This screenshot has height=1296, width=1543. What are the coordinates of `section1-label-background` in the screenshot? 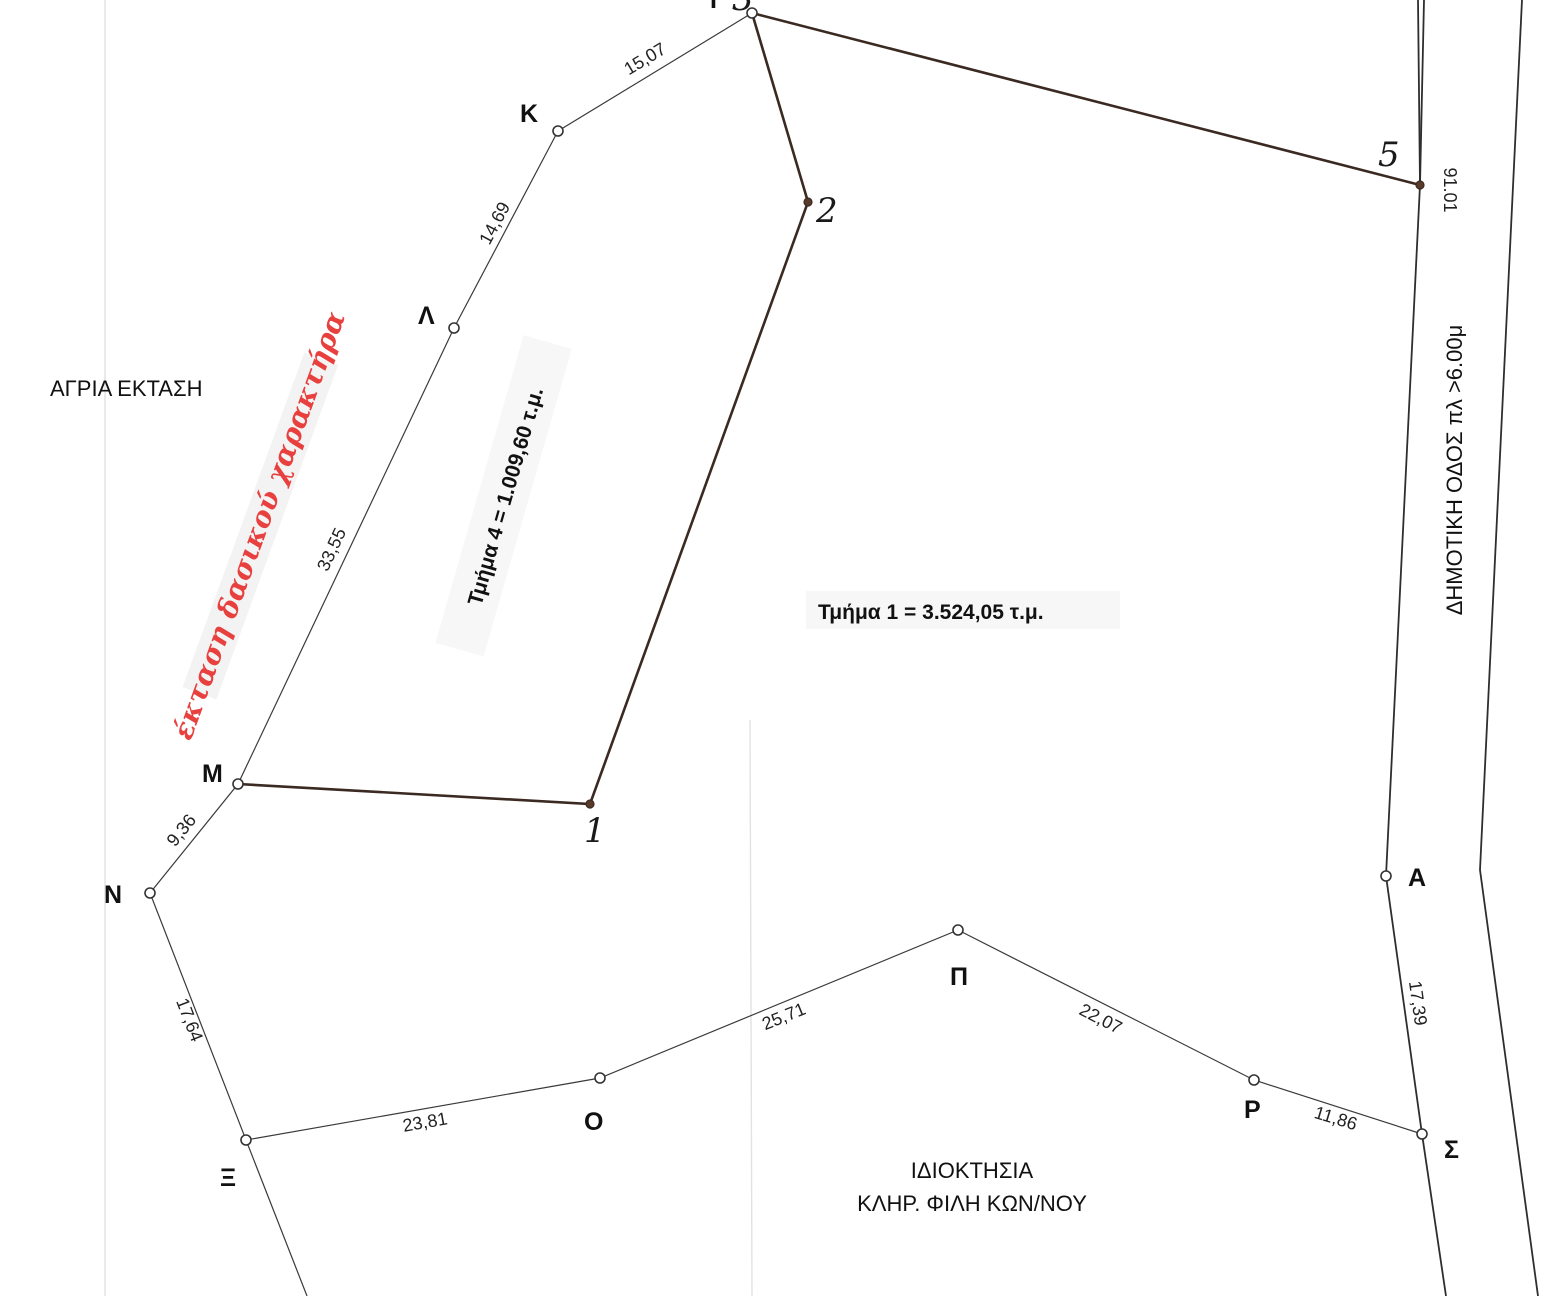 It's located at (963, 610).